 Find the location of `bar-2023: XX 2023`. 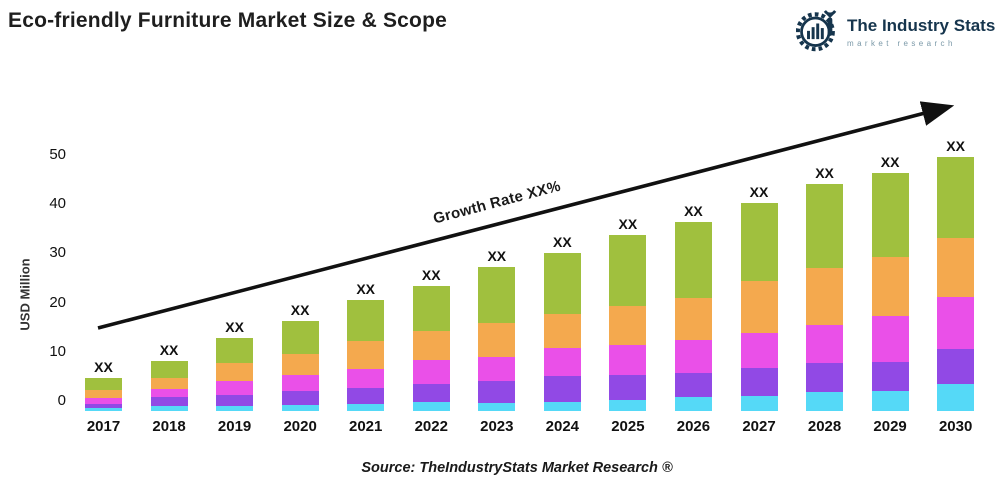

bar-2023: XX 2023 is located at coordinates (497, 341).